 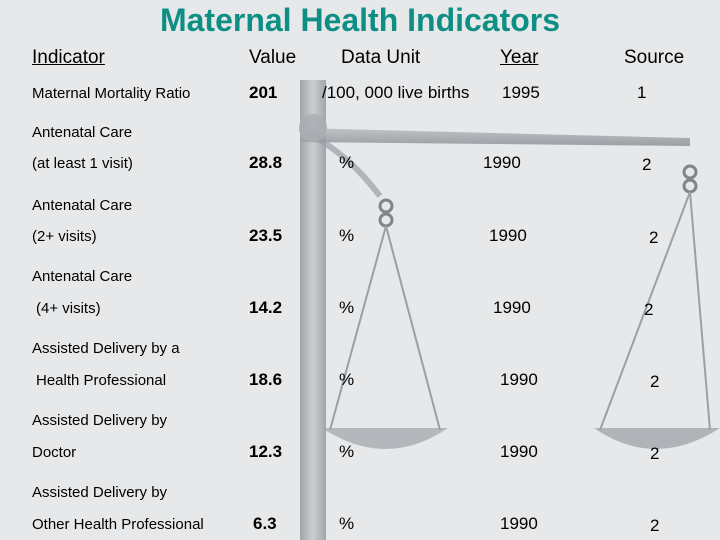 I want to click on row-value: 18.6, so click(x=266, y=379).